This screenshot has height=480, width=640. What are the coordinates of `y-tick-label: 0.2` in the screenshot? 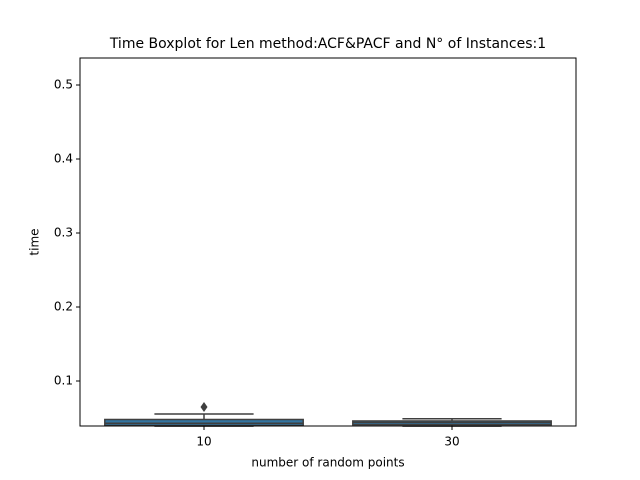 It's located at (63, 307).